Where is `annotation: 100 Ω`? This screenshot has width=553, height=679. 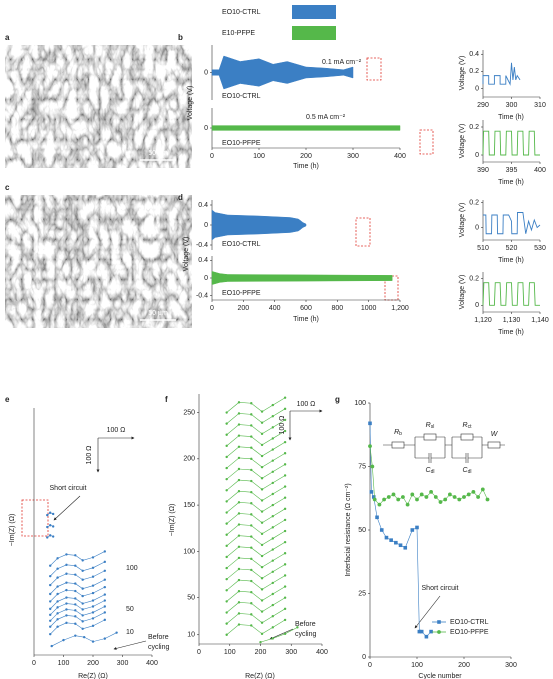 annotation: 100 Ω is located at coordinates (282, 425).